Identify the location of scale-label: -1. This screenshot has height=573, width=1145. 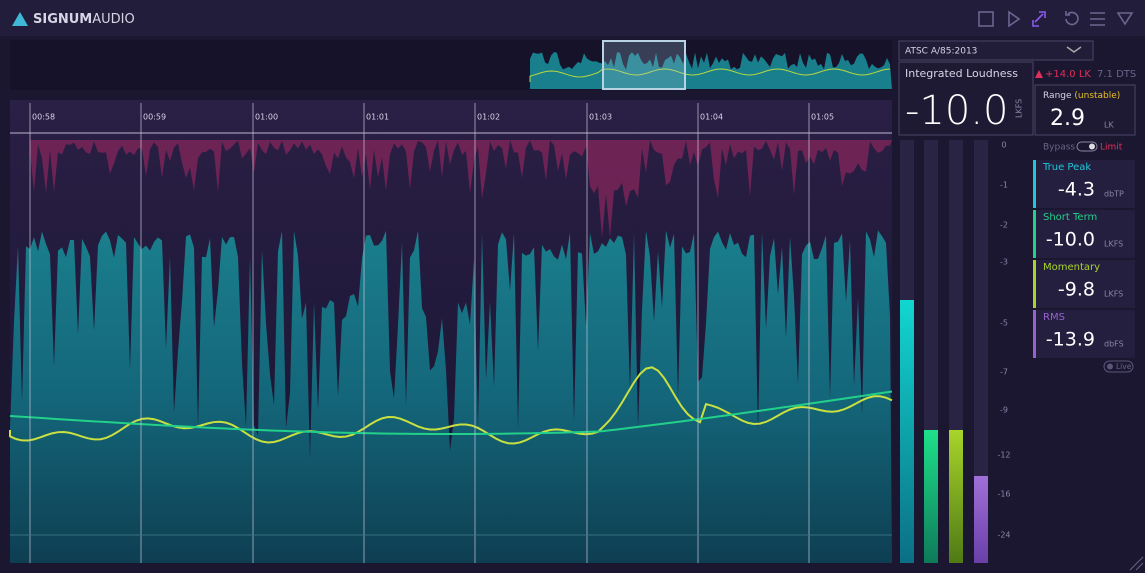
(1004, 185).